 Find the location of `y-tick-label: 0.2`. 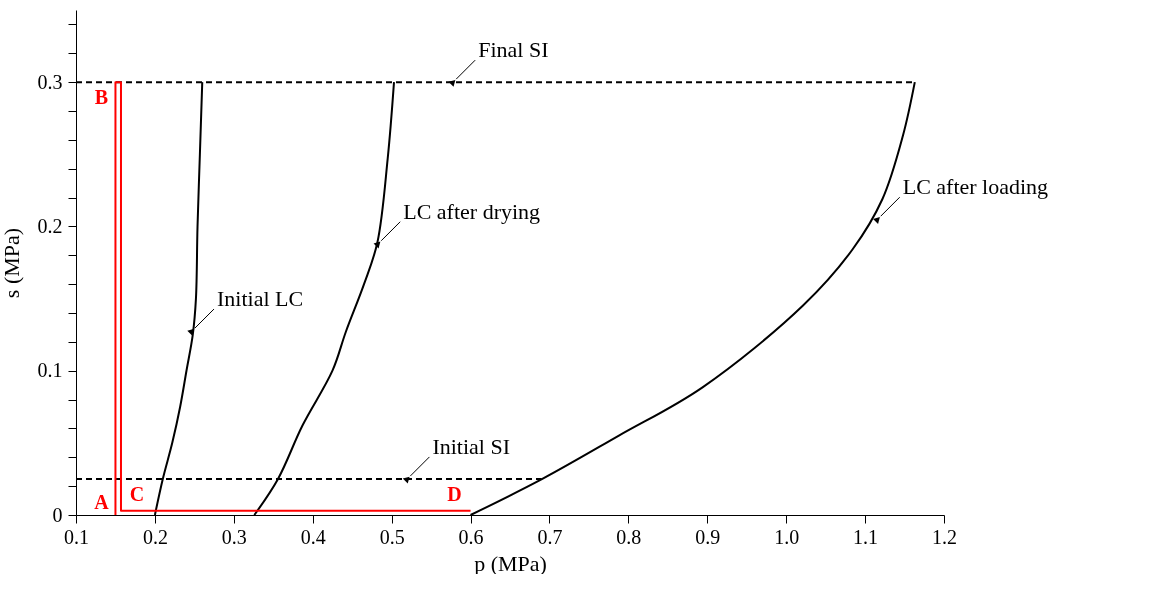

y-tick-label: 0.2 is located at coordinates (50, 225).